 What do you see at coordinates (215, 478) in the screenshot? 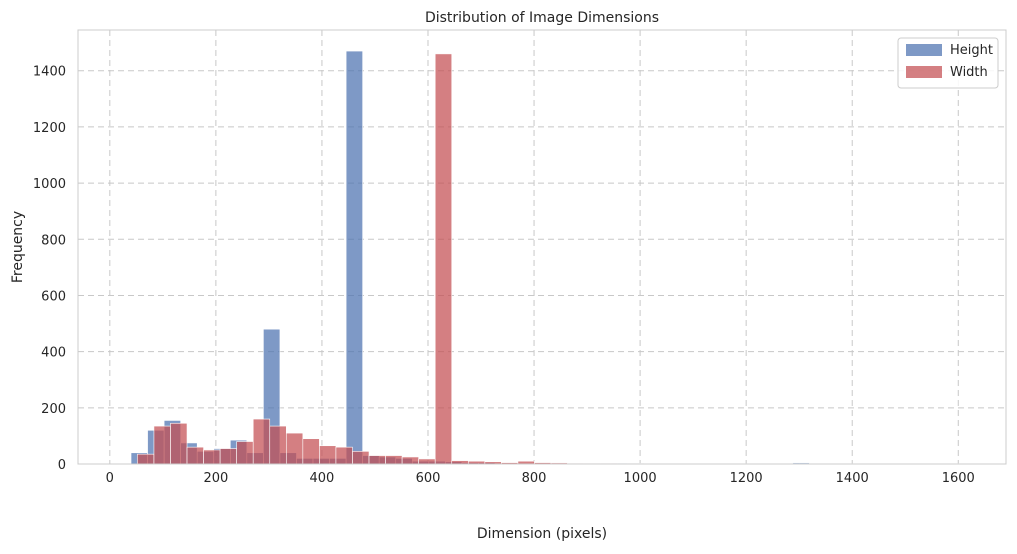
I see `x-tick-label: 200` at bounding box center [215, 478].